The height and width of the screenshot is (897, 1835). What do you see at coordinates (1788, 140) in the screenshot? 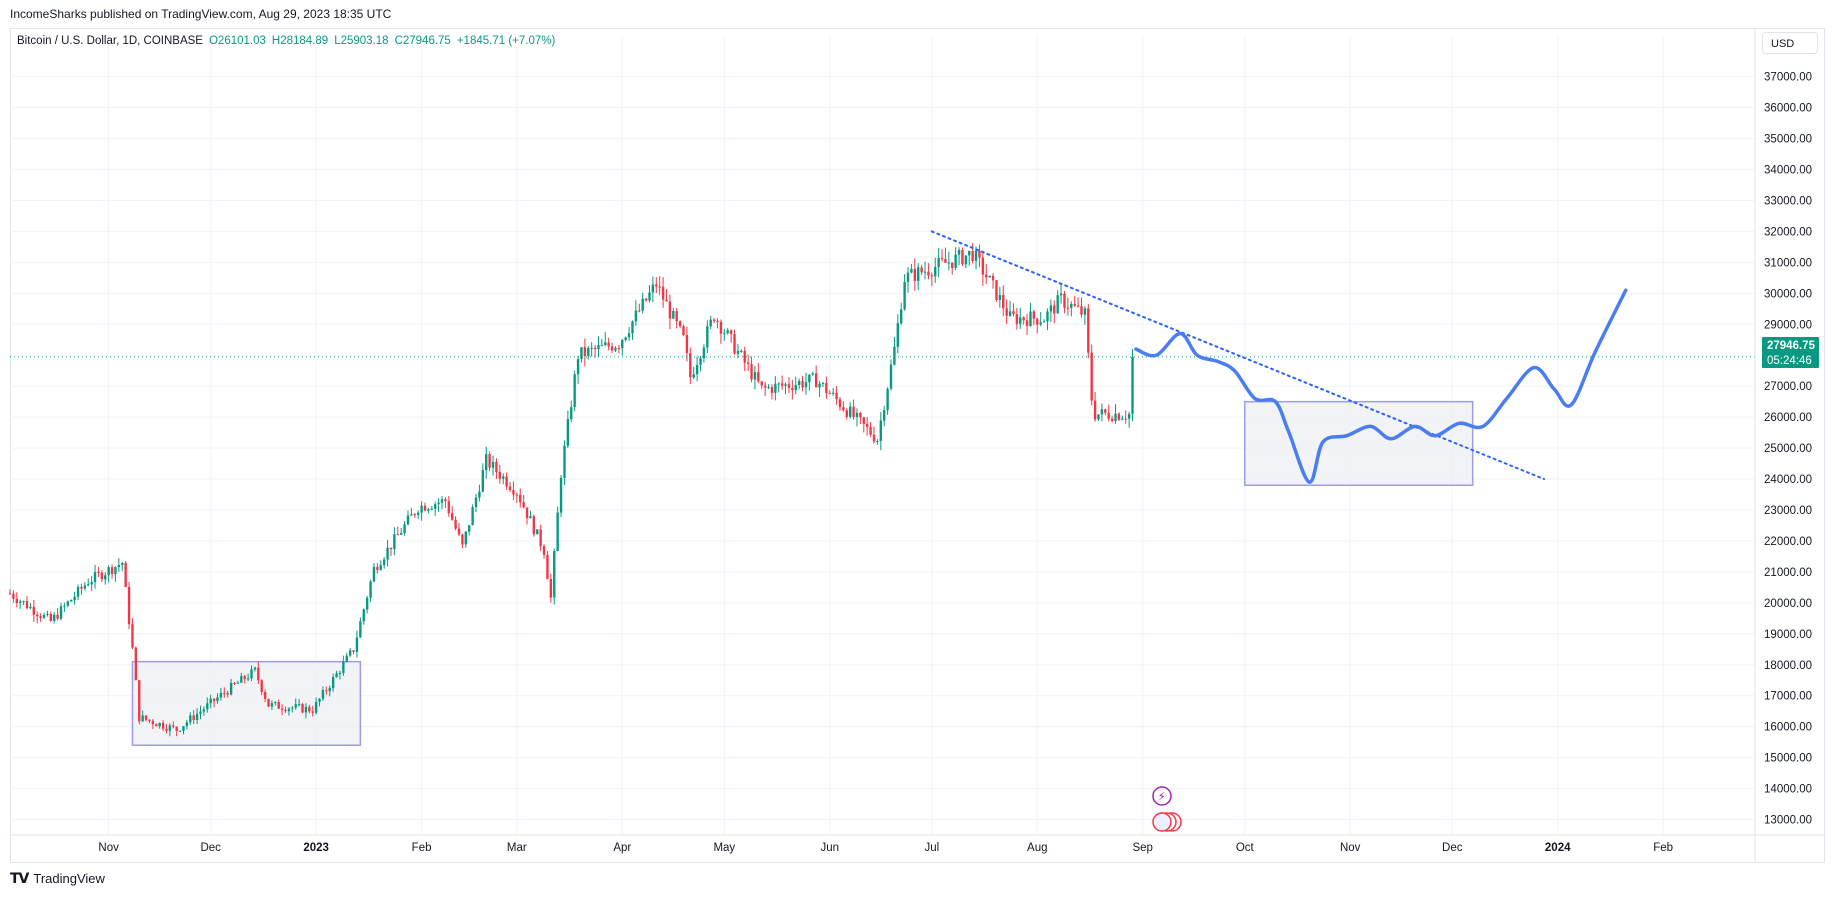
I see `y-tick-label: 35000.00` at bounding box center [1788, 140].